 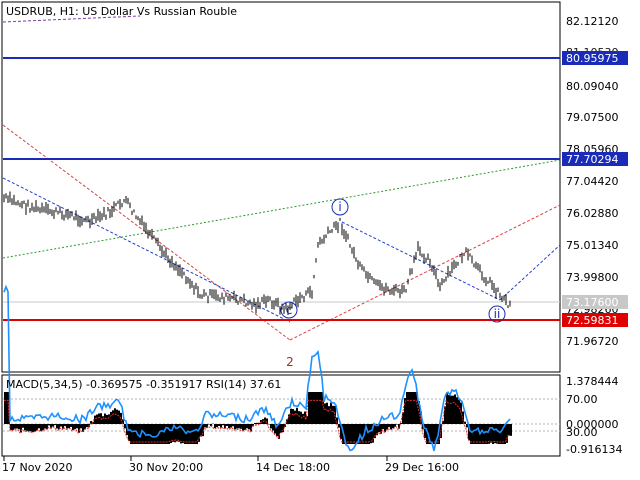 I want to click on red-channel-line-lower, so click(x=425, y=272).